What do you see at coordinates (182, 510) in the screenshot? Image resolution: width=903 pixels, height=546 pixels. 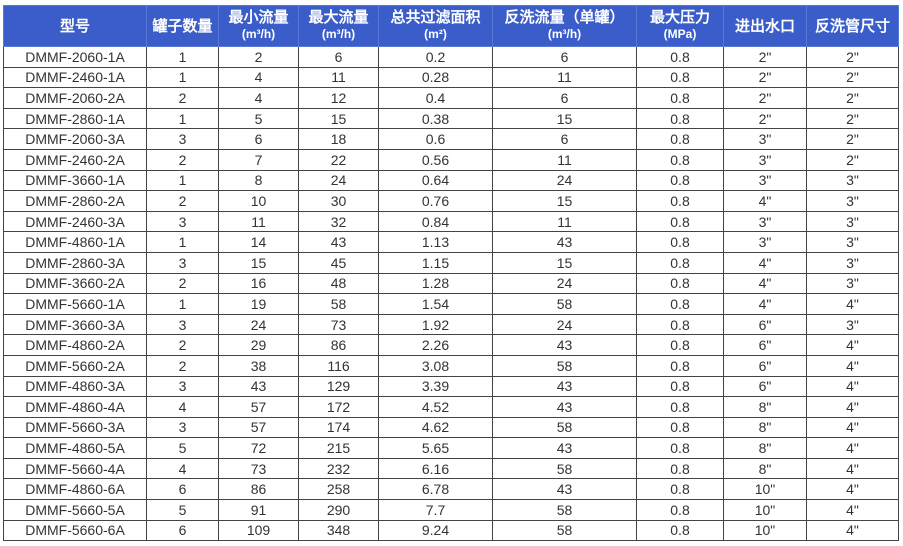 I see `table-cell: 5` at bounding box center [182, 510].